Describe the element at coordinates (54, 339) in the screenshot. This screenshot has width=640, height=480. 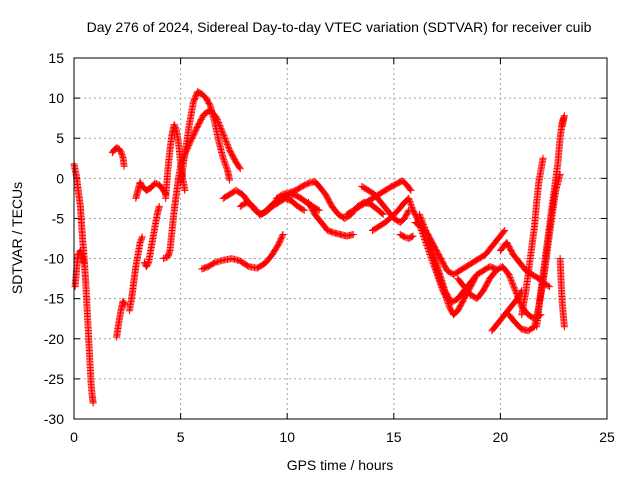
I see `y-tick-label: -20` at that location.